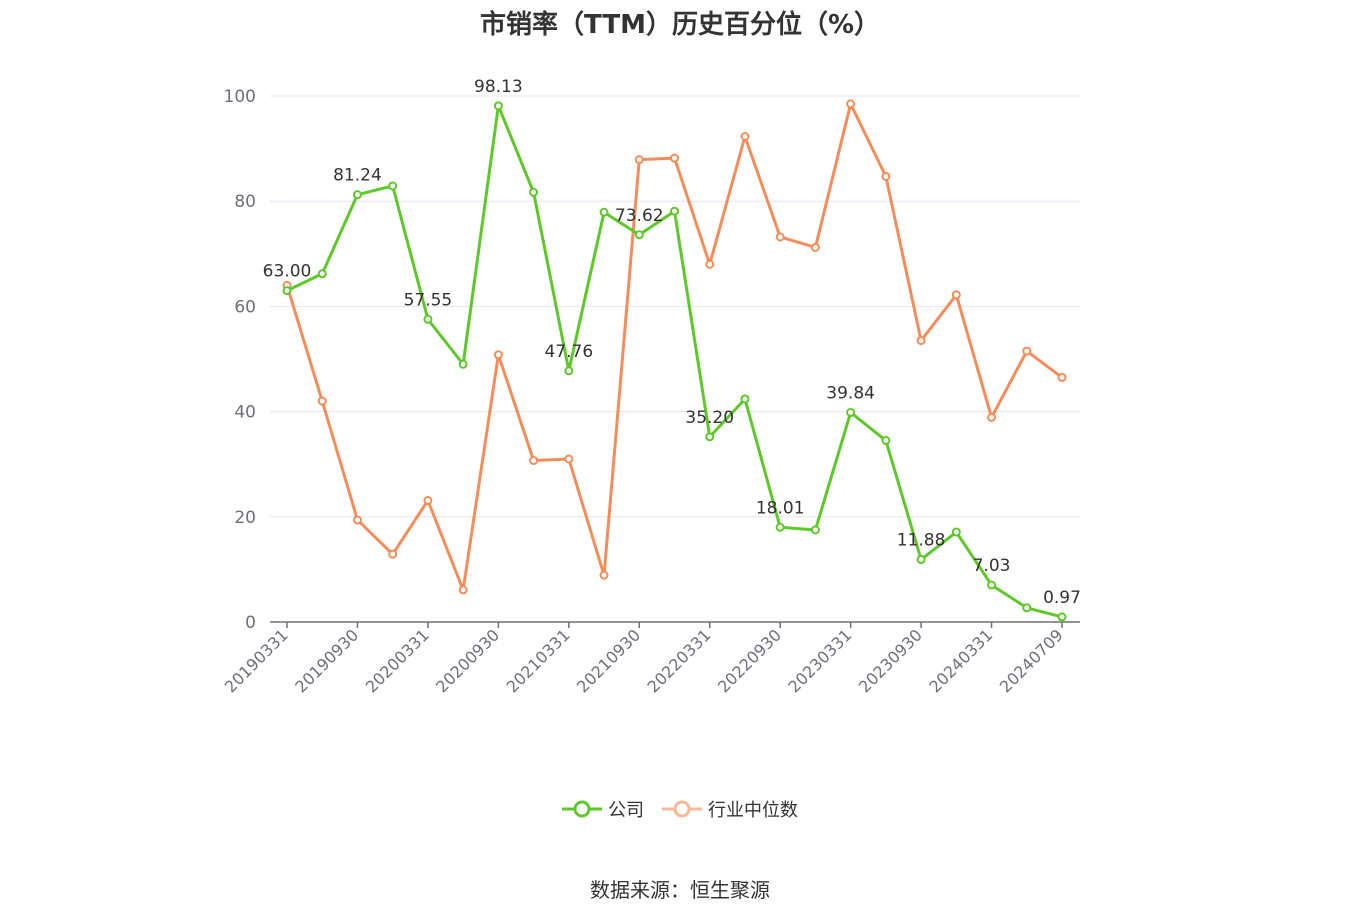  What do you see at coordinates (245, 307) in the screenshot?
I see `y-tick-label: 60` at bounding box center [245, 307].